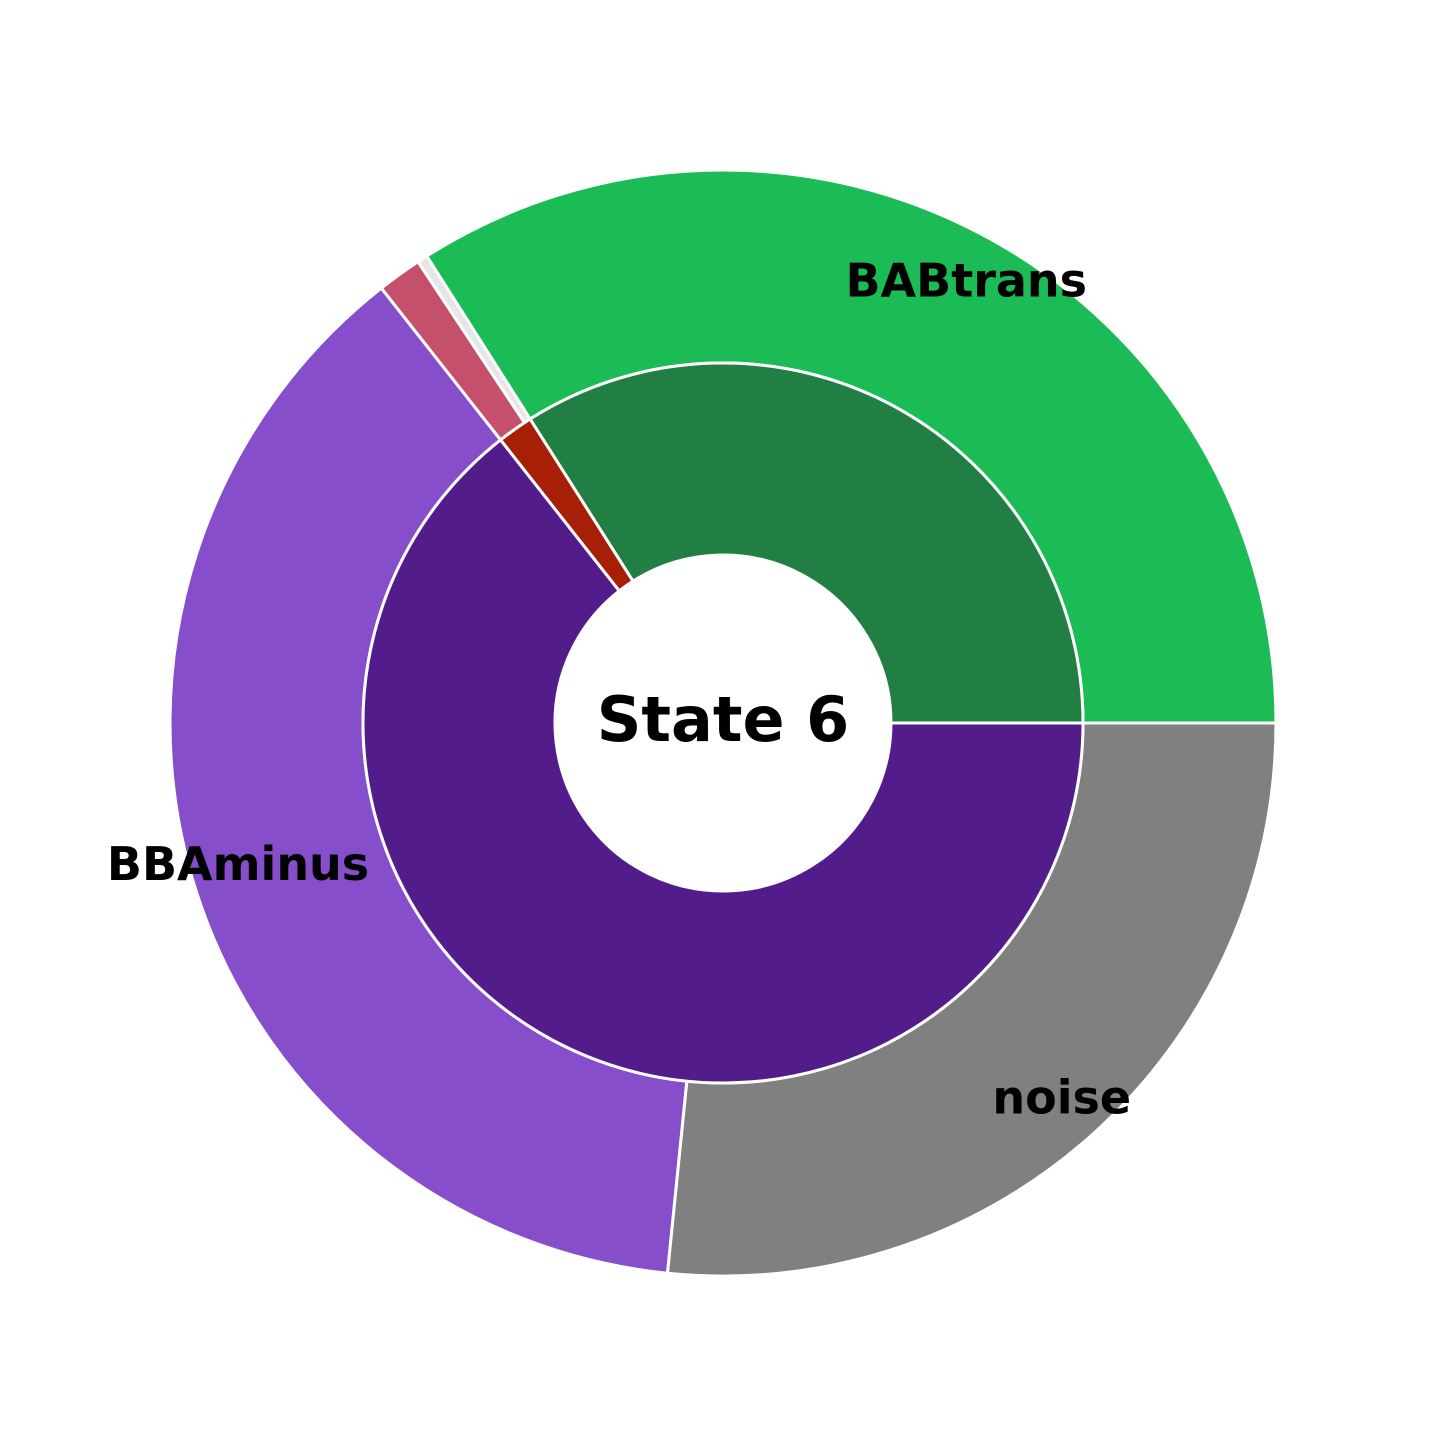 The height and width of the screenshot is (1446, 1446). Describe the element at coordinates (1061, 1098) in the screenshot. I see `slice-label-noise: noise` at that location.